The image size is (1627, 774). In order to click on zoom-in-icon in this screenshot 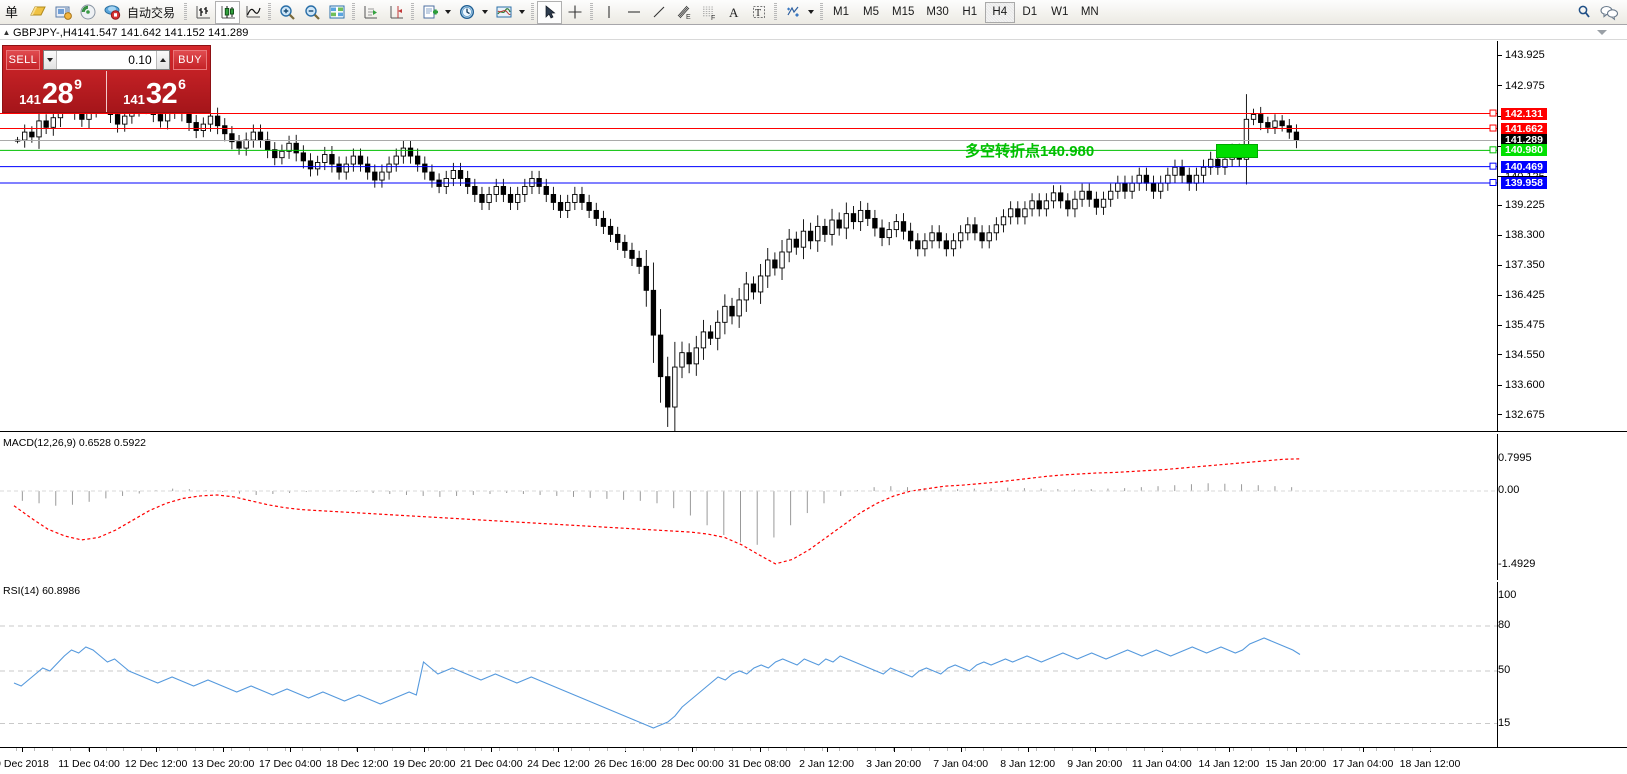, I will do `click(286, 12)`.